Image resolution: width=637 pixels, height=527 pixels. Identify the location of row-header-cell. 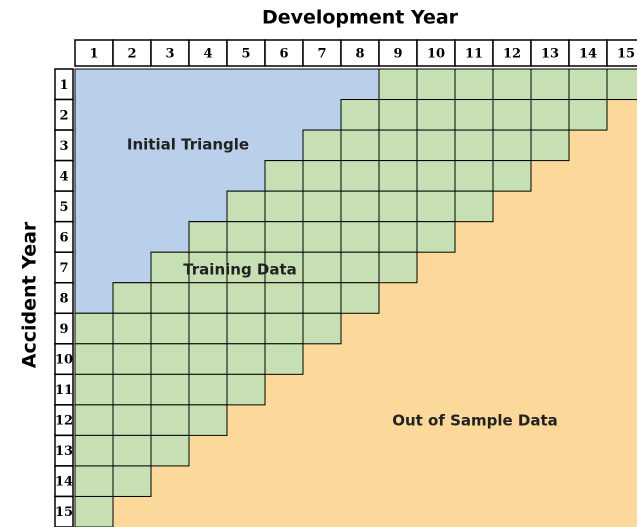
(64, 511).